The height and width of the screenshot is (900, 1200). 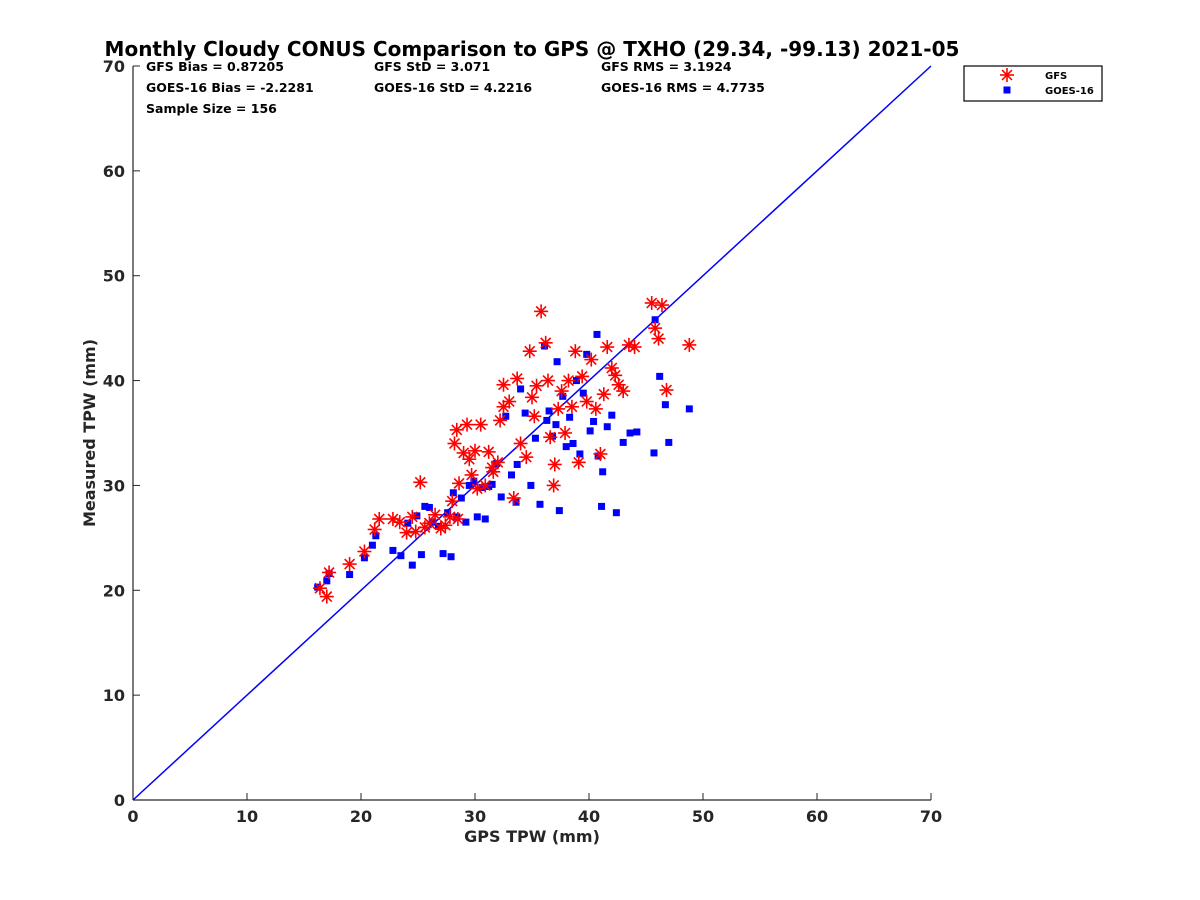 What do you see at coordinates (132, 816) in the screenshot?
I see `x-tick-label: 0` at bounding box center [132, 816].